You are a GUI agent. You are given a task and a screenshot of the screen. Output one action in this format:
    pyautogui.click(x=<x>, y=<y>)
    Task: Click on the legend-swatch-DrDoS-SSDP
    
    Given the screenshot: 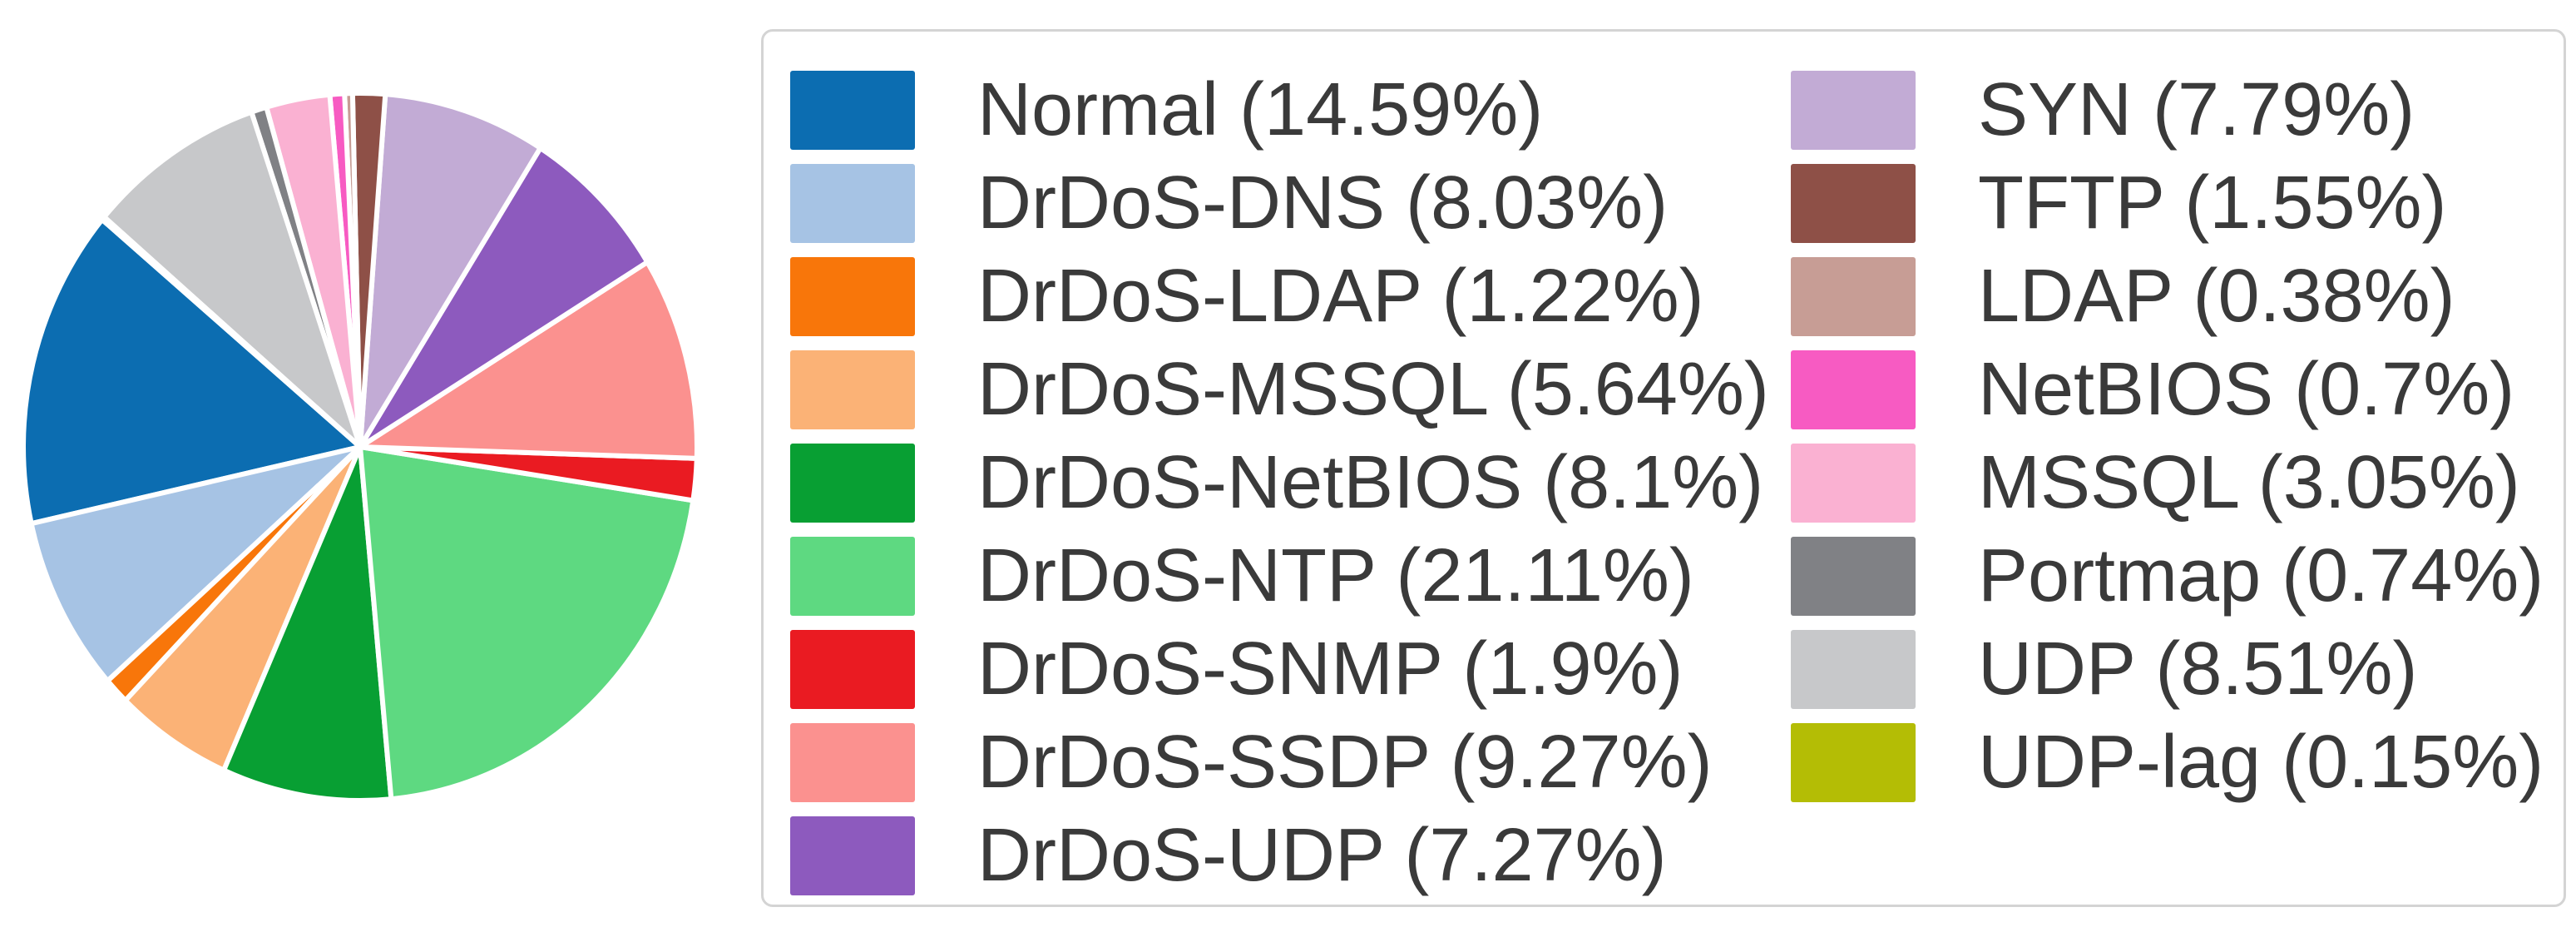 What is the action you would take?
    pyautogui.click(x=852, y=762)
    